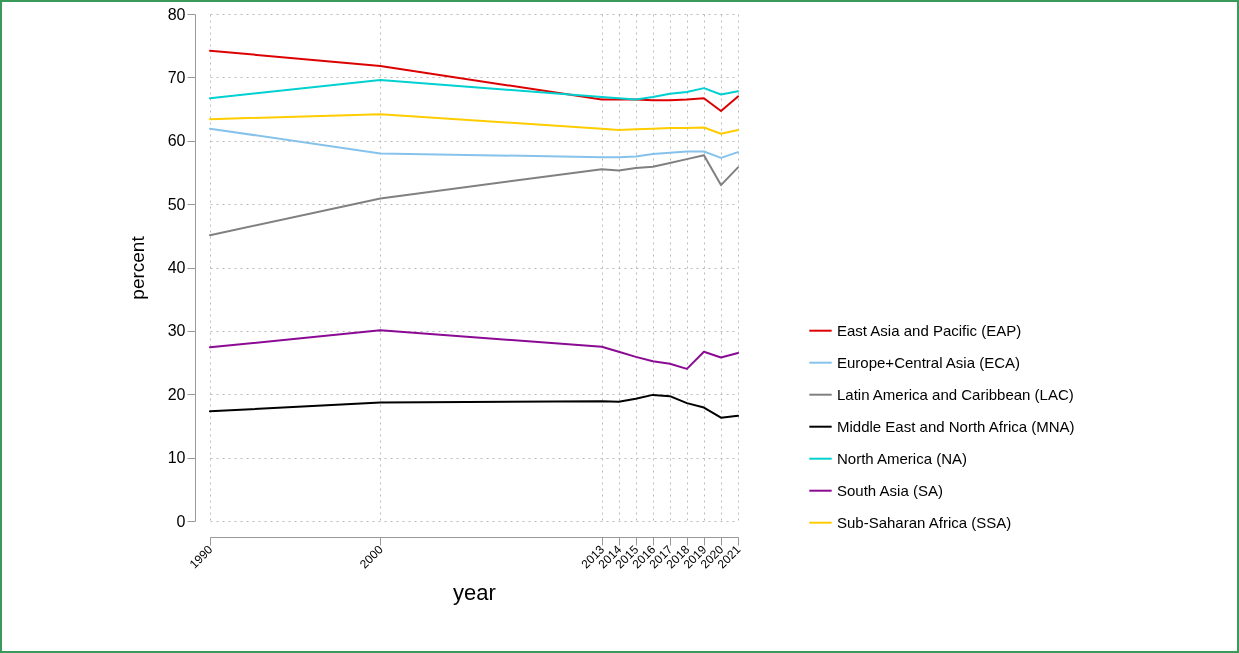 Image resolution: width=1239 pixels, height=653 pixels. Describe the element at coordinates (924, 522) in the screenshot. I see `legend-label: Sub-Saharan Africa (SSA)` at that location.